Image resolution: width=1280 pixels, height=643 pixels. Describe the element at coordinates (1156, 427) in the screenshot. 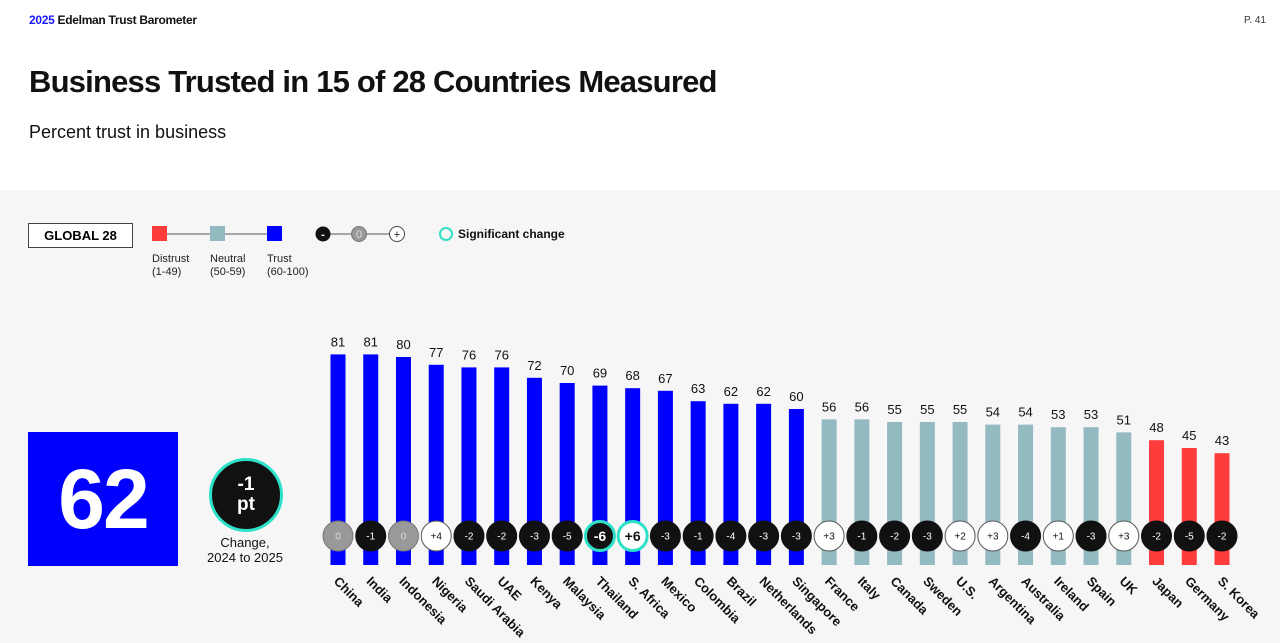

I see `value-label: 48` at that location.